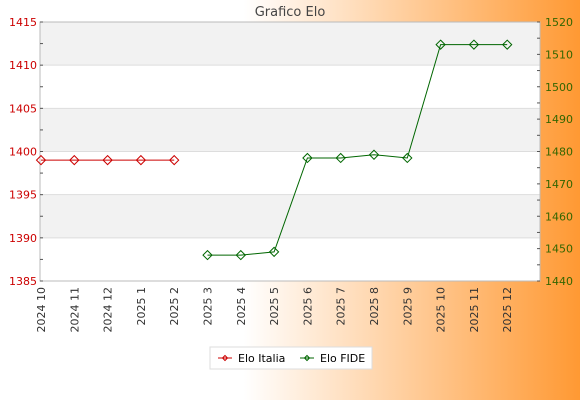 The width and height of the screenshot is (580, 400). Describe the element at coordinates (342, 358) in the screenshot. I see `legend-entry-label: Elo FIDE` at that location.